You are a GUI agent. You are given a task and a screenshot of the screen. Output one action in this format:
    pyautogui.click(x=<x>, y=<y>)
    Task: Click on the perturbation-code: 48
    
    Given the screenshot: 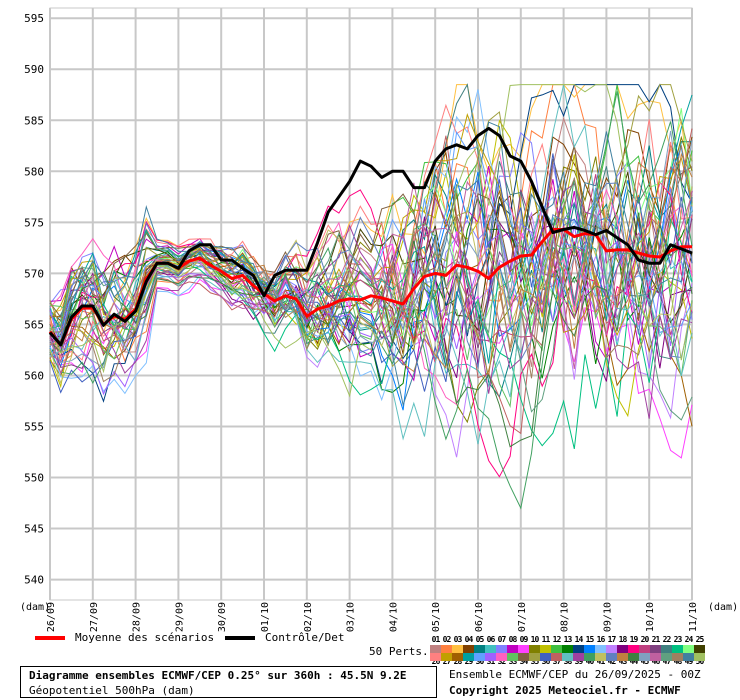 What is the action you would take?
    pyautogui.click(x=678, y=661)
    